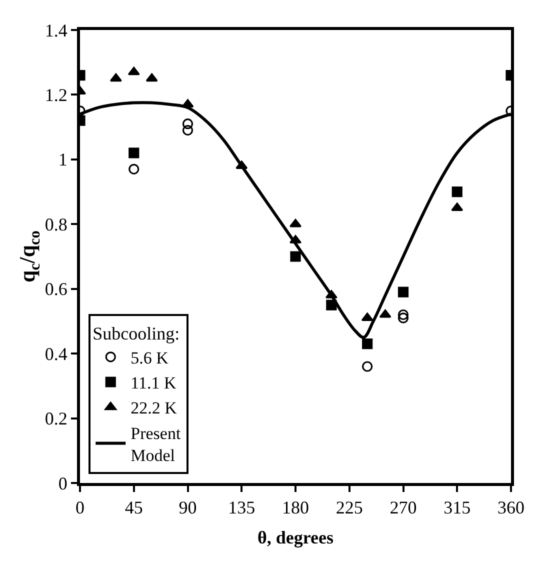 The width and height of the screenshot is (537, 563). I want to click on x-tick-label: 135, so click(242, 508).